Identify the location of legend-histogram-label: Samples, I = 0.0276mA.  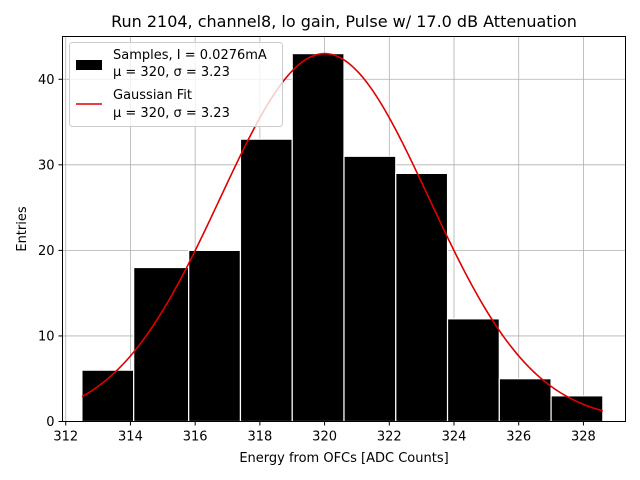
(190, 55).